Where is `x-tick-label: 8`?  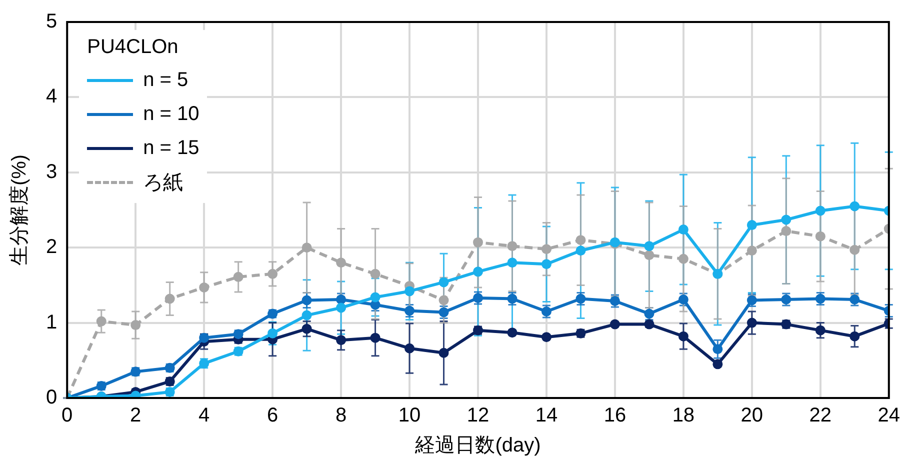
x-tick-label: 8 is located at coordinates (341, 415).